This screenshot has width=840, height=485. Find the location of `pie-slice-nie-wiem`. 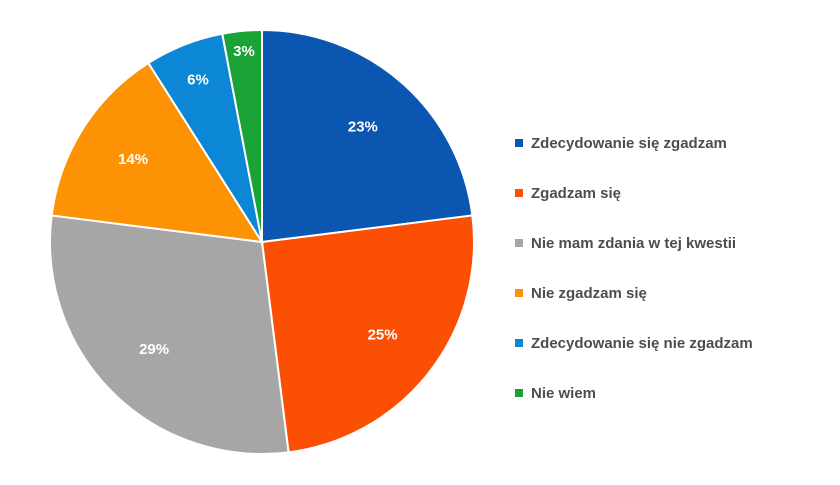

pie-slice-nie-wiem is located at coordinates (242, 135).